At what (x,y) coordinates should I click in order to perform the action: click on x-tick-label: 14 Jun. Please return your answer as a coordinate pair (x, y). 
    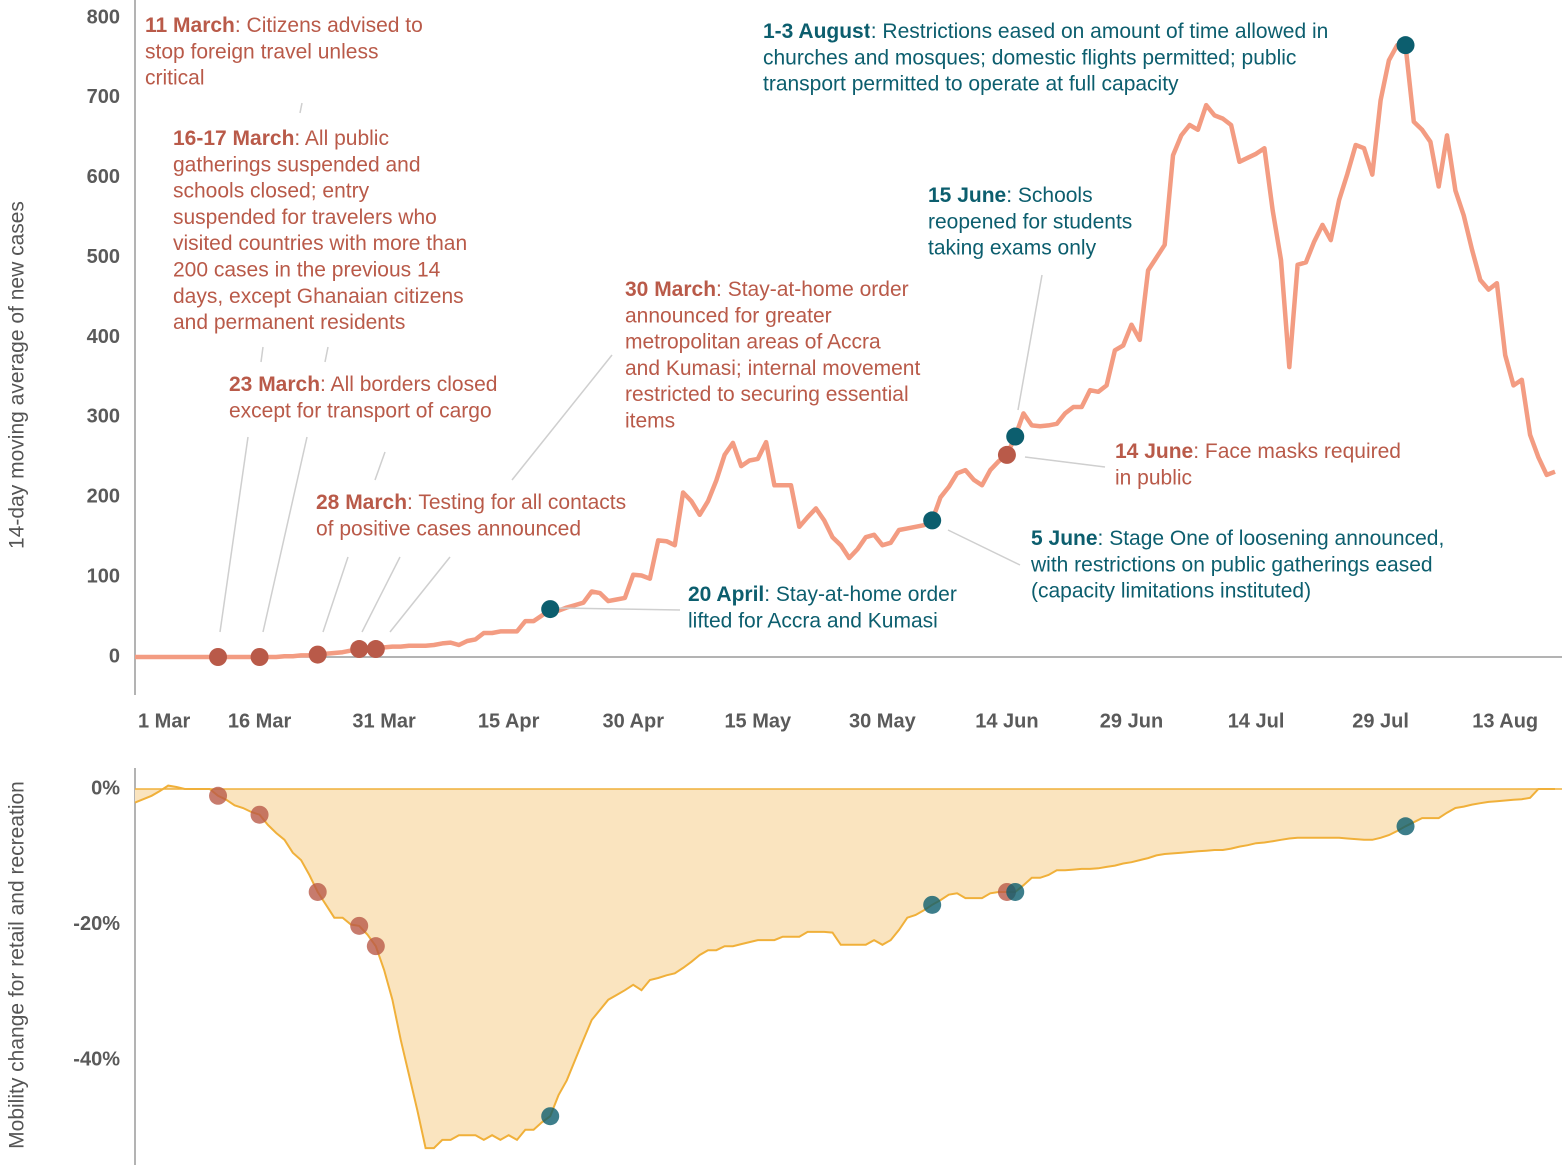
    Looking at the image, I should click on (1006, 721).